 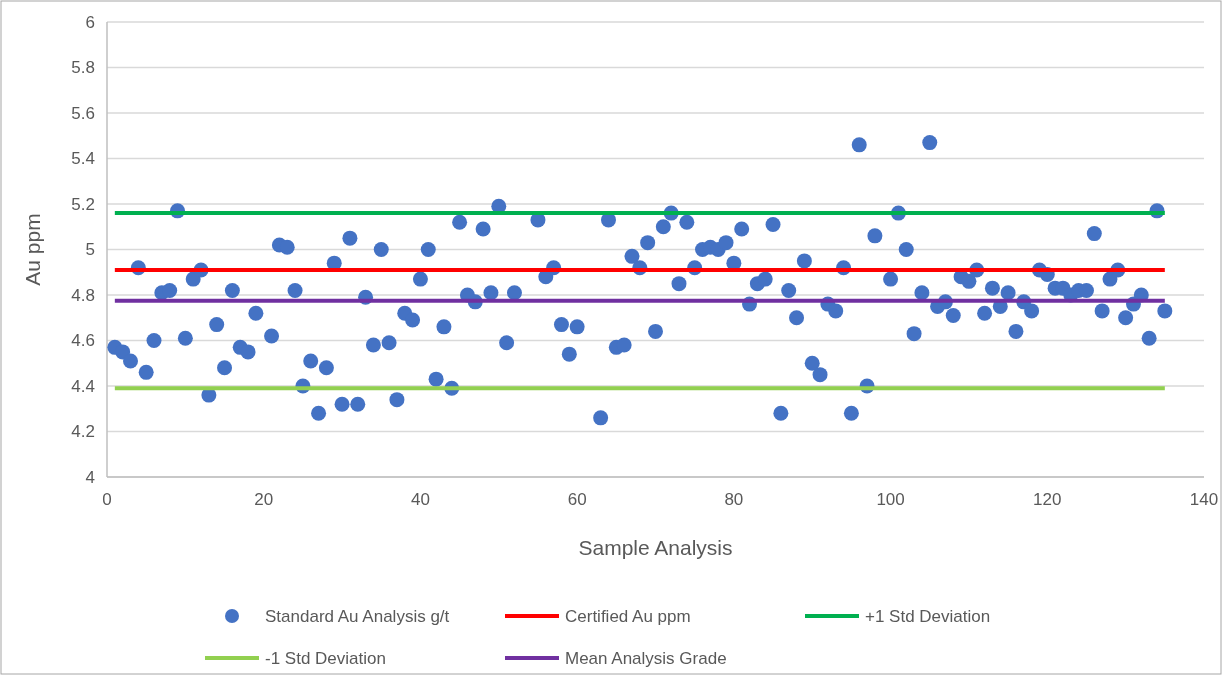 I want to click on x-axis-title: Sample Analysis, so click(x=655, y=547).